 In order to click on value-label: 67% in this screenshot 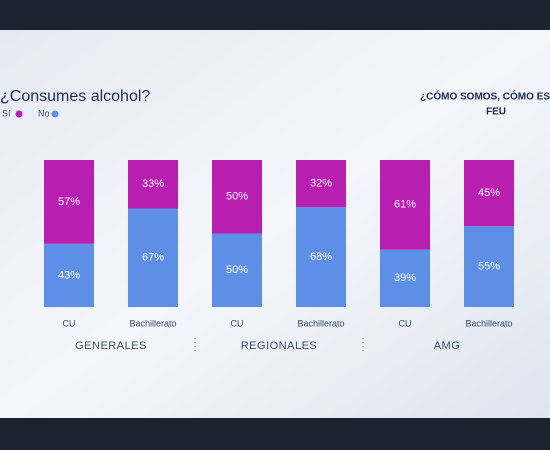, I will do `click(153, 258)`.